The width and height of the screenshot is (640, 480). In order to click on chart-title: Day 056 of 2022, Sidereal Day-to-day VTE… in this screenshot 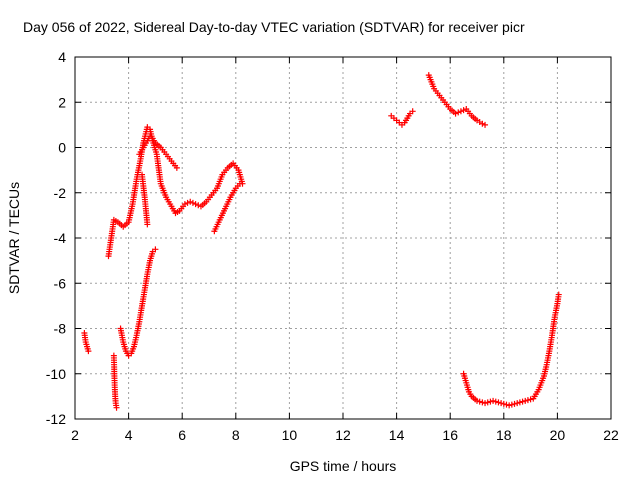, I will do `click(274, 27)`.